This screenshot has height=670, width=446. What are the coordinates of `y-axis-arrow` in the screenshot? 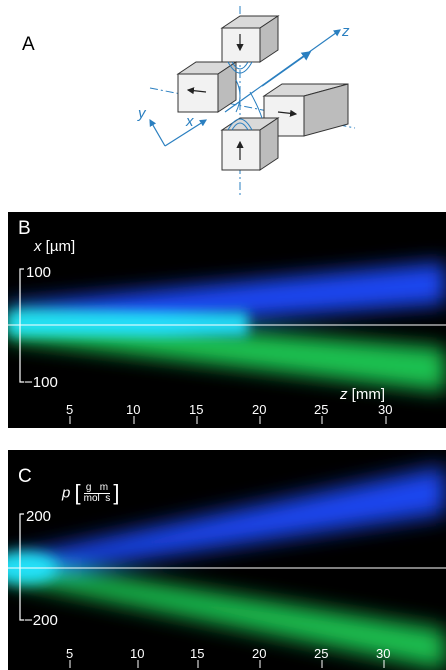 It's located at (157, 132).